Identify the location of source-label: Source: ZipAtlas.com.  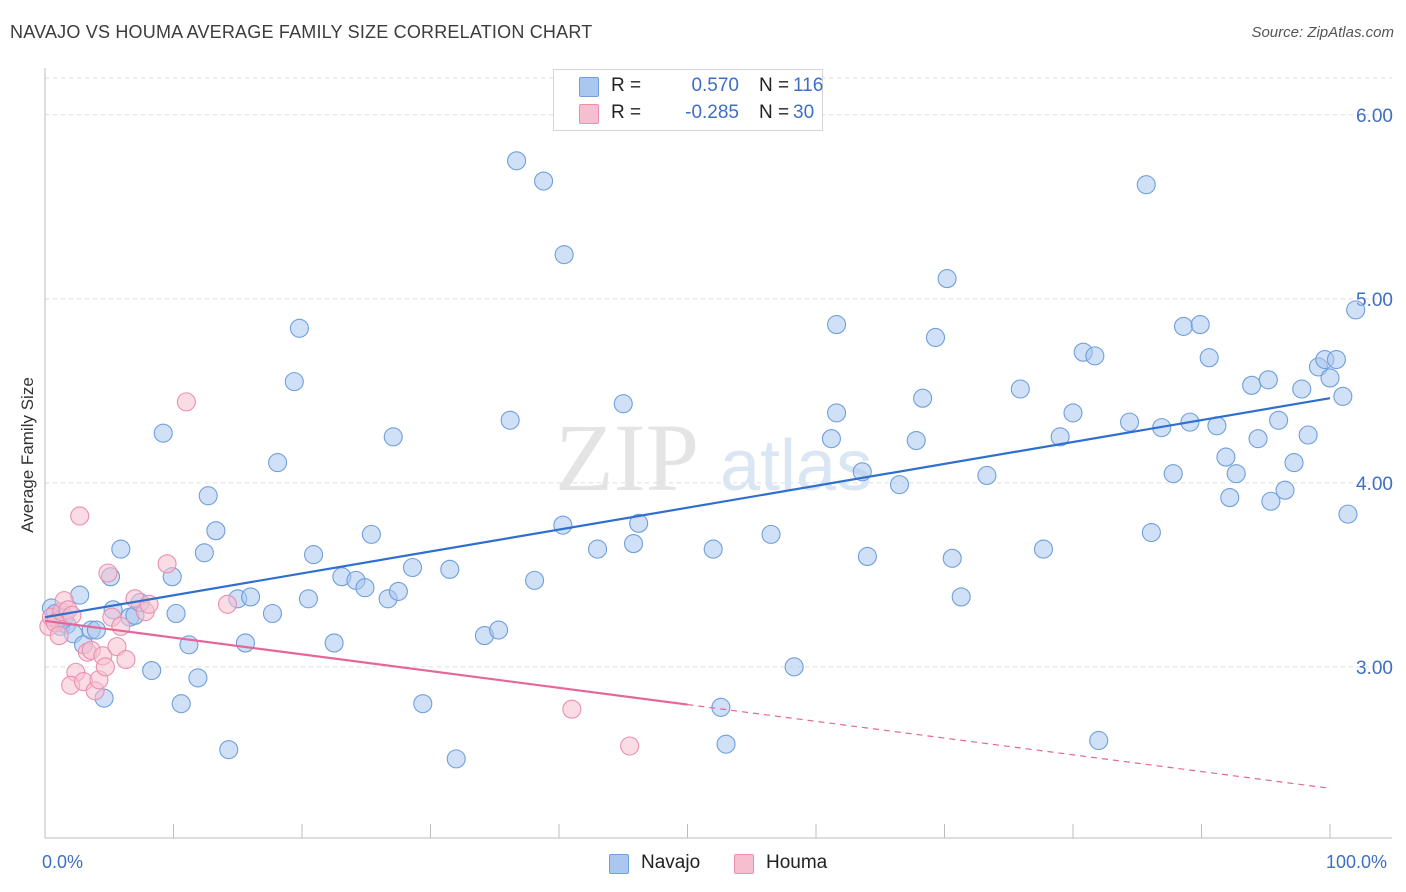
(1322, 32).